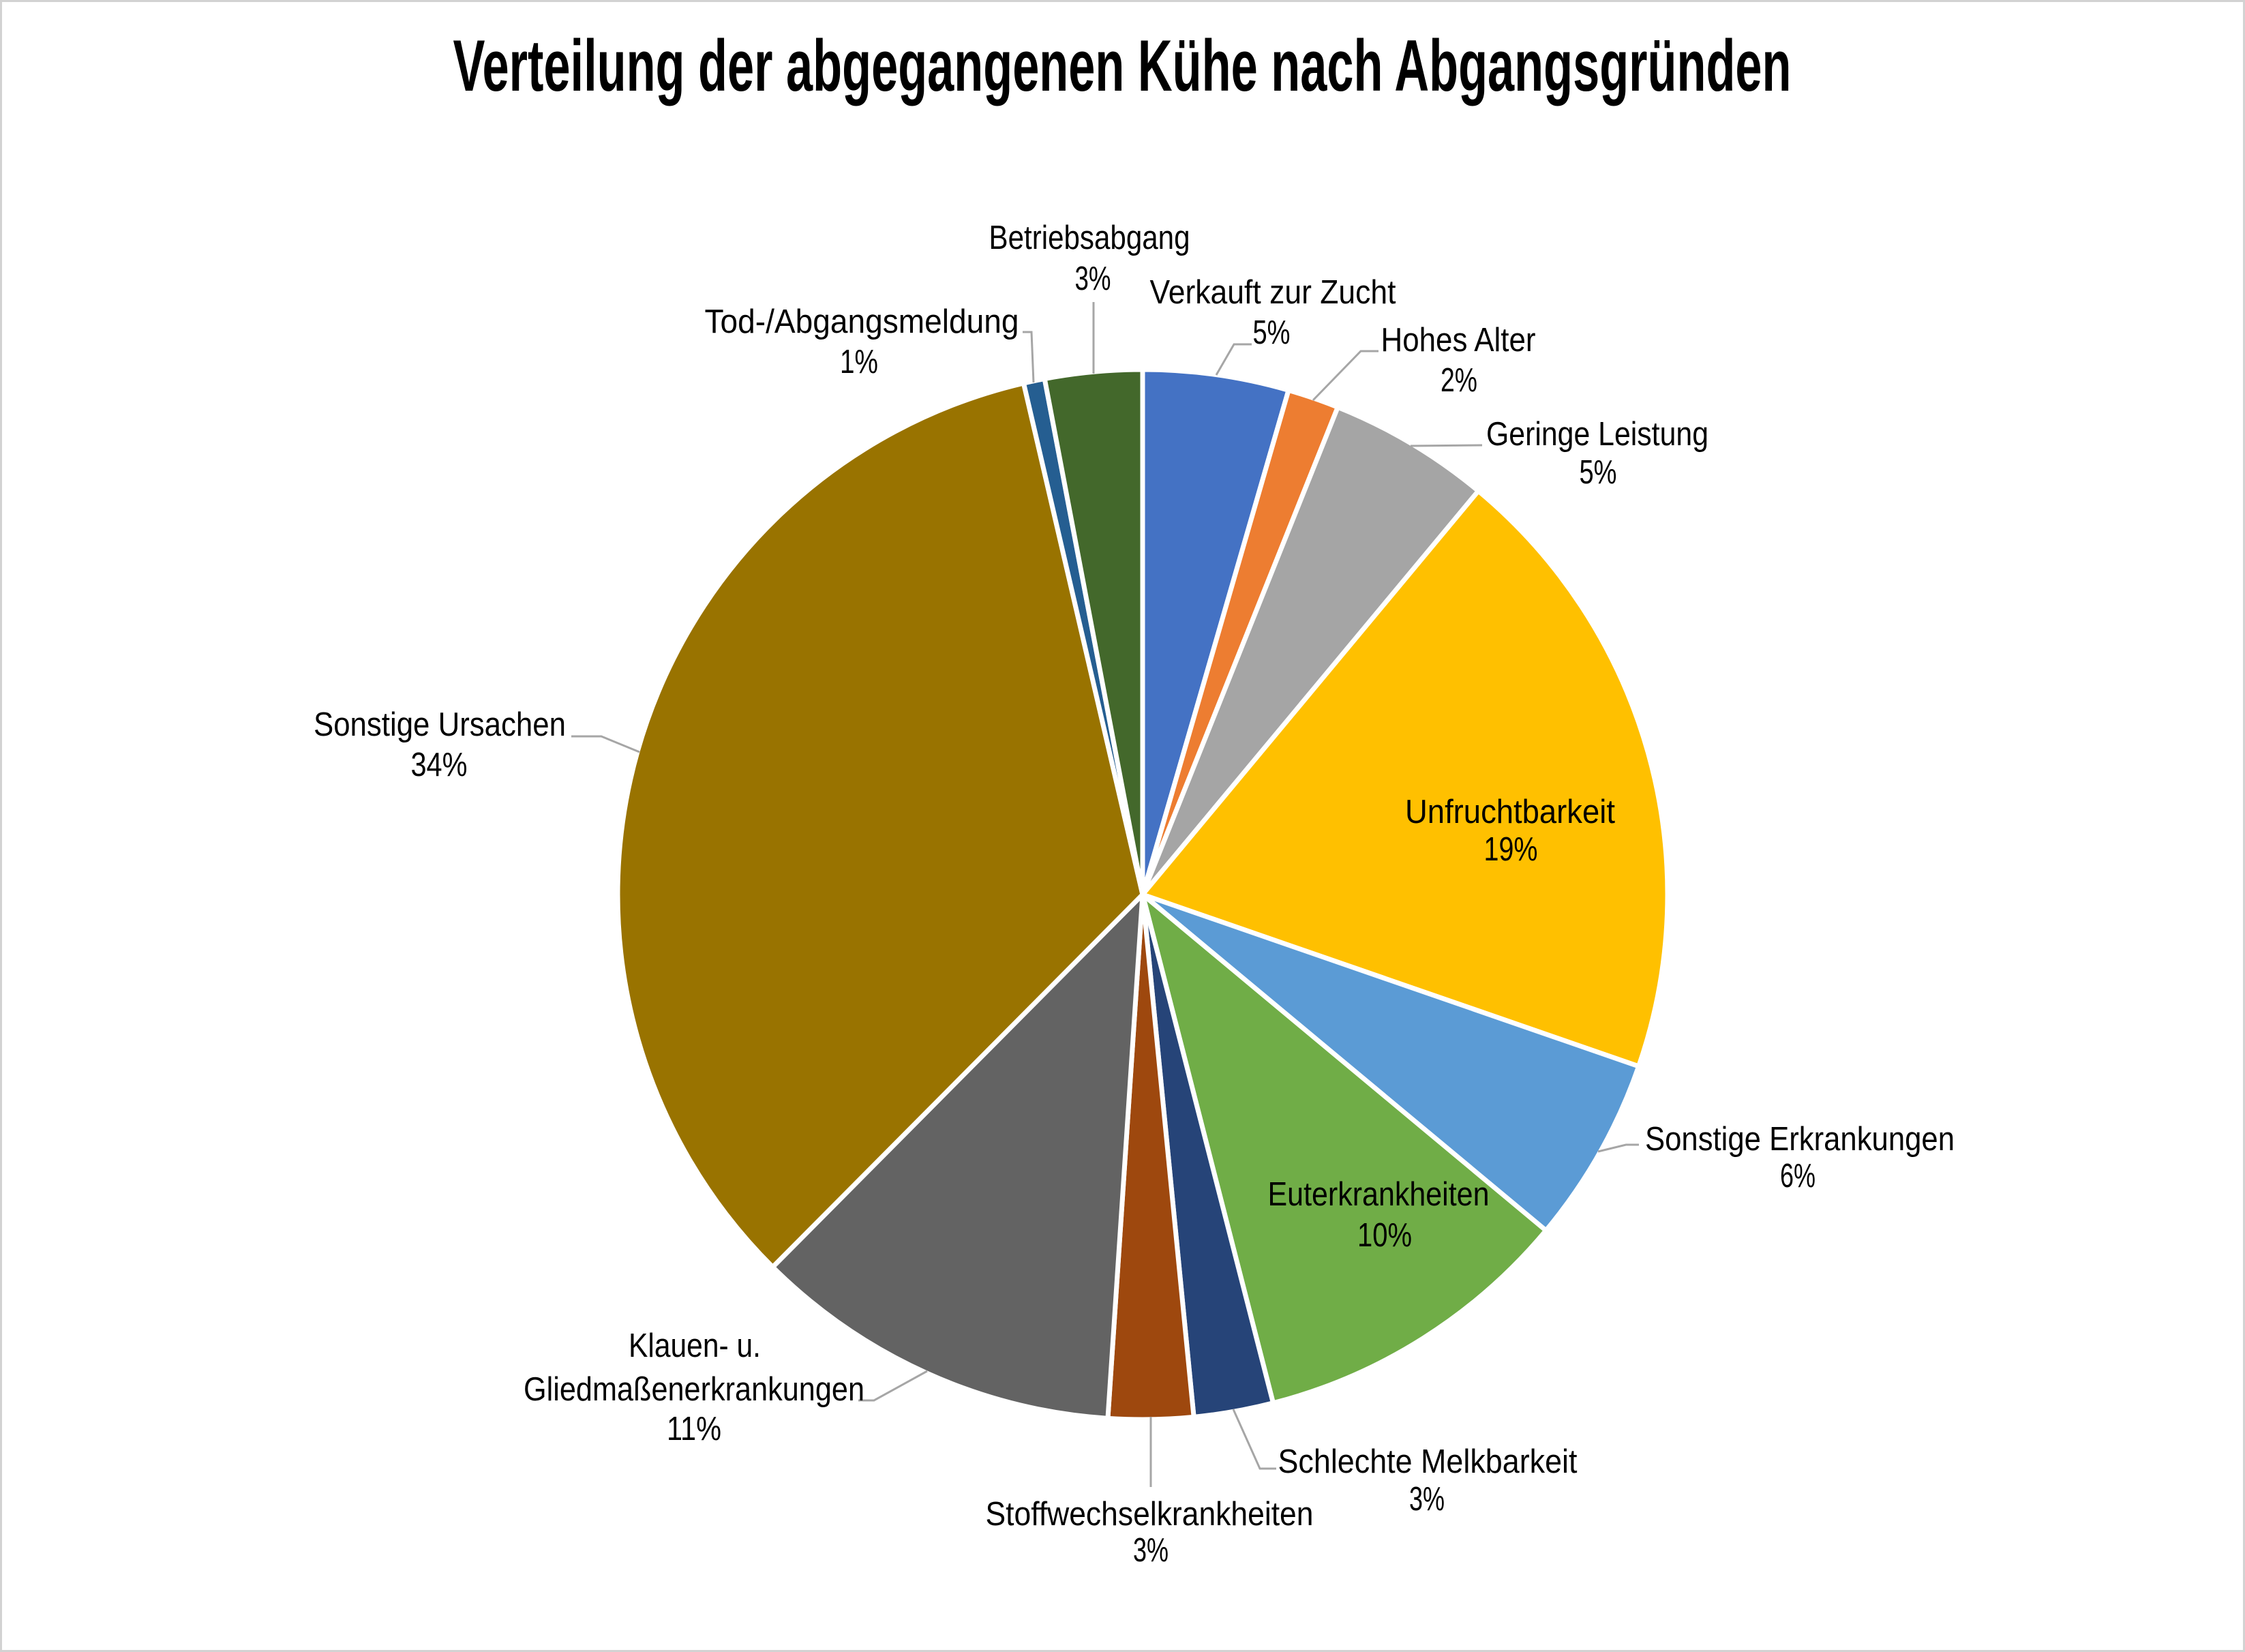  Describe the element at coordinates (1597, 434) in the screenshot. I see `svg-text: Geringe Leistung` at that location.